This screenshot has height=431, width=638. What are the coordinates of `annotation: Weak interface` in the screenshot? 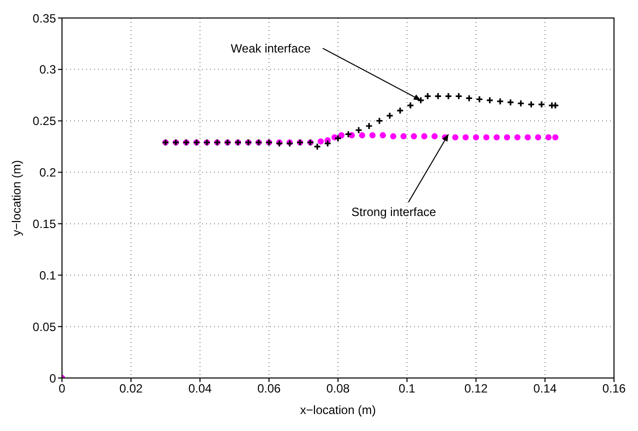 It's located at (270, 48).